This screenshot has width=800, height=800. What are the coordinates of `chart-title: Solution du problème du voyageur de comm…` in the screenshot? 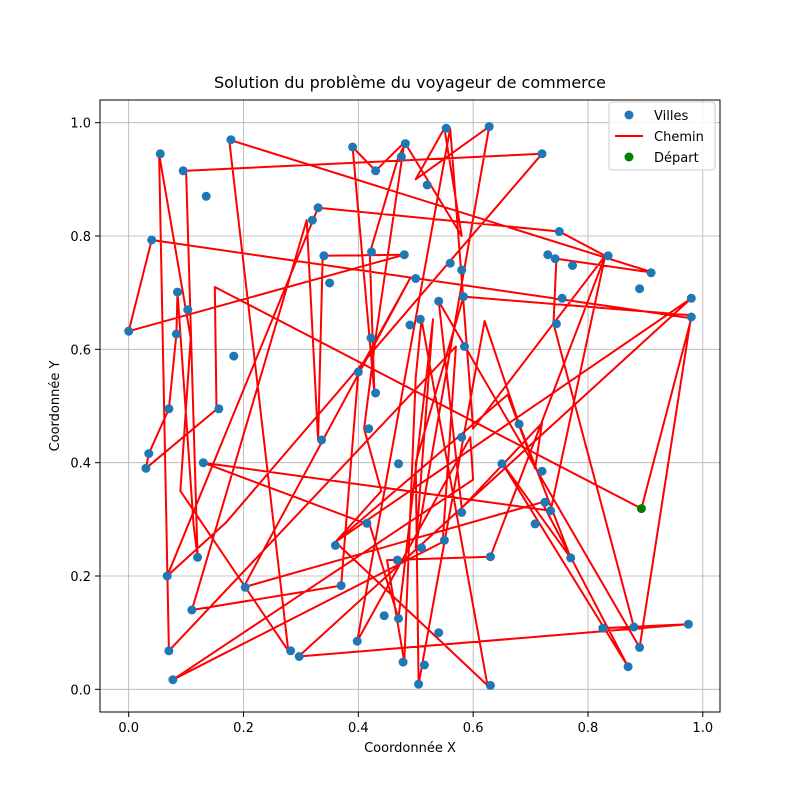 It's located at (410, 82).